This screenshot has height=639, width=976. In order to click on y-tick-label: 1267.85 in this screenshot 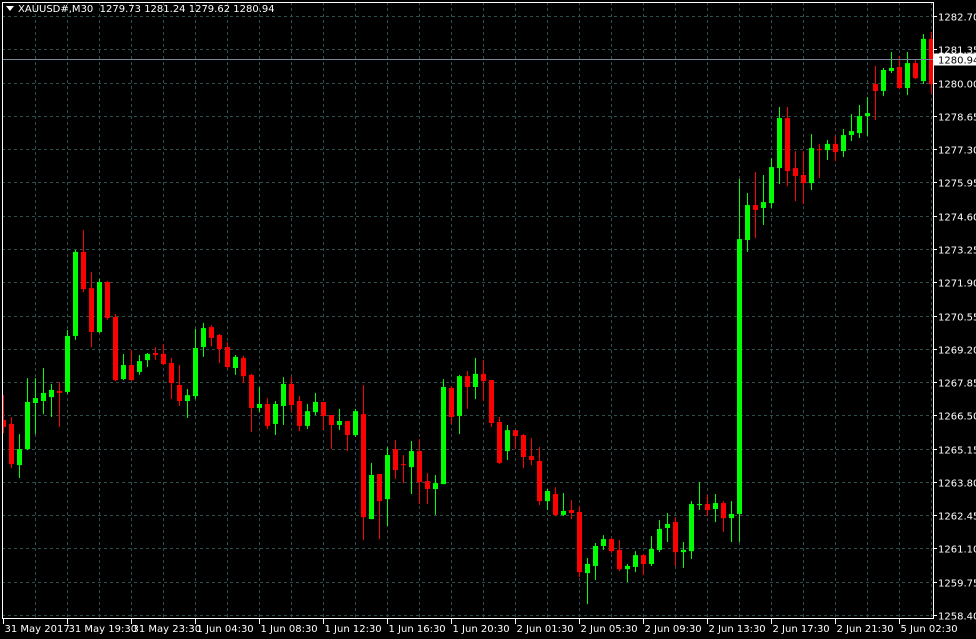, I will do `click(957, 384)`.